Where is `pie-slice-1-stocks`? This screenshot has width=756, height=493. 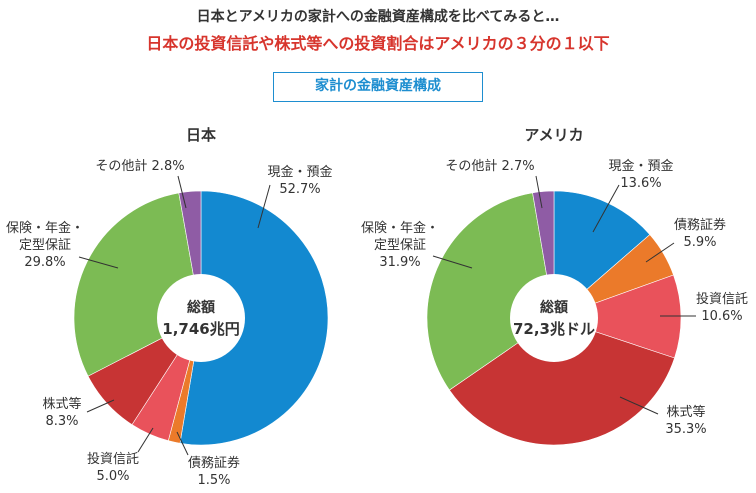 pie-slice-1-stocks is located at coordinates (561, 381).